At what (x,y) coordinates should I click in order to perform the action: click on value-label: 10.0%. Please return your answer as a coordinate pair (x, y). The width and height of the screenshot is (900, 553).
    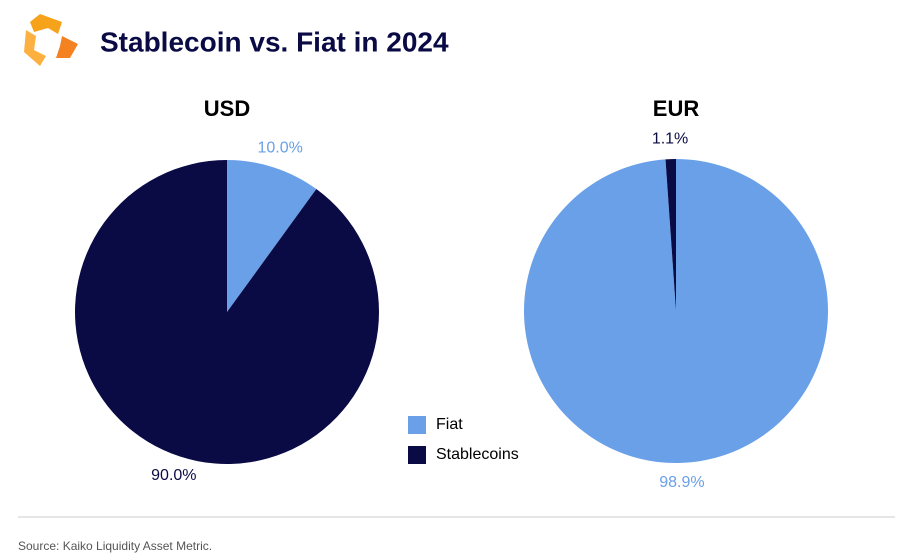
    Looking at the image, I should click on (279, 148).